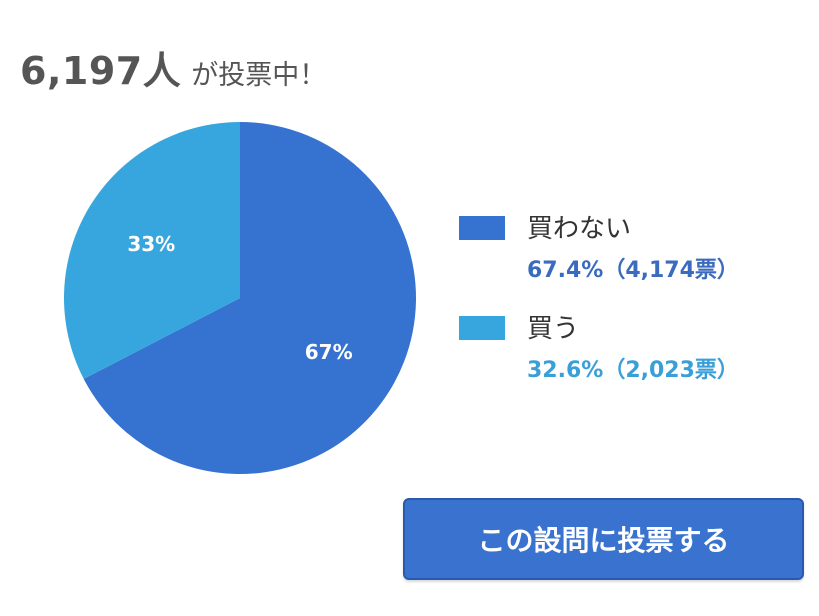 The height and width of the screenshot is (616, 819). What do you see at coordinates (259, 75) in the screenshot?
I see `vote-count-suffix: が投票中！` at bounding box center [259, 75].